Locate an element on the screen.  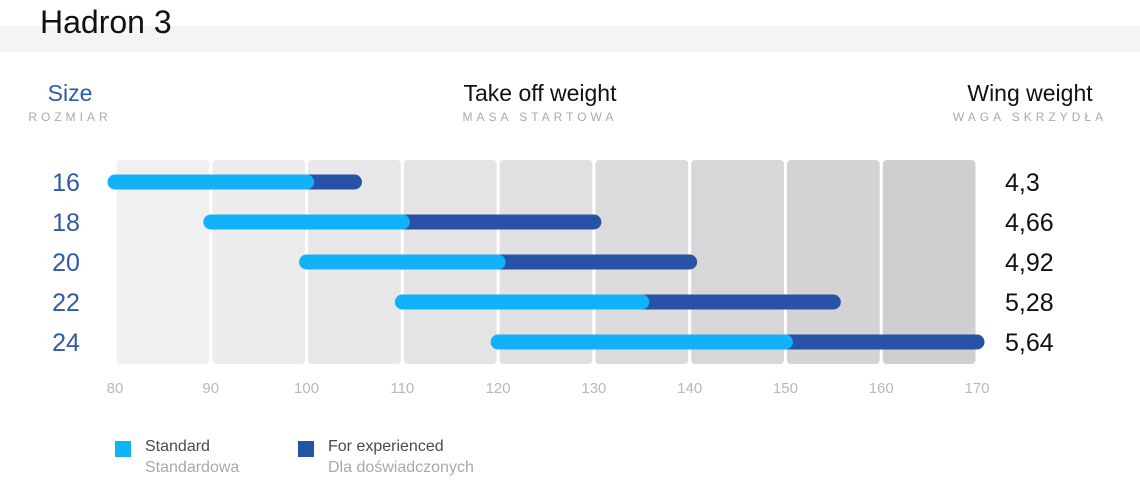
wing-header-sublabel: WAGA SKRZYDŁA is located at coordinates (1030, 117).